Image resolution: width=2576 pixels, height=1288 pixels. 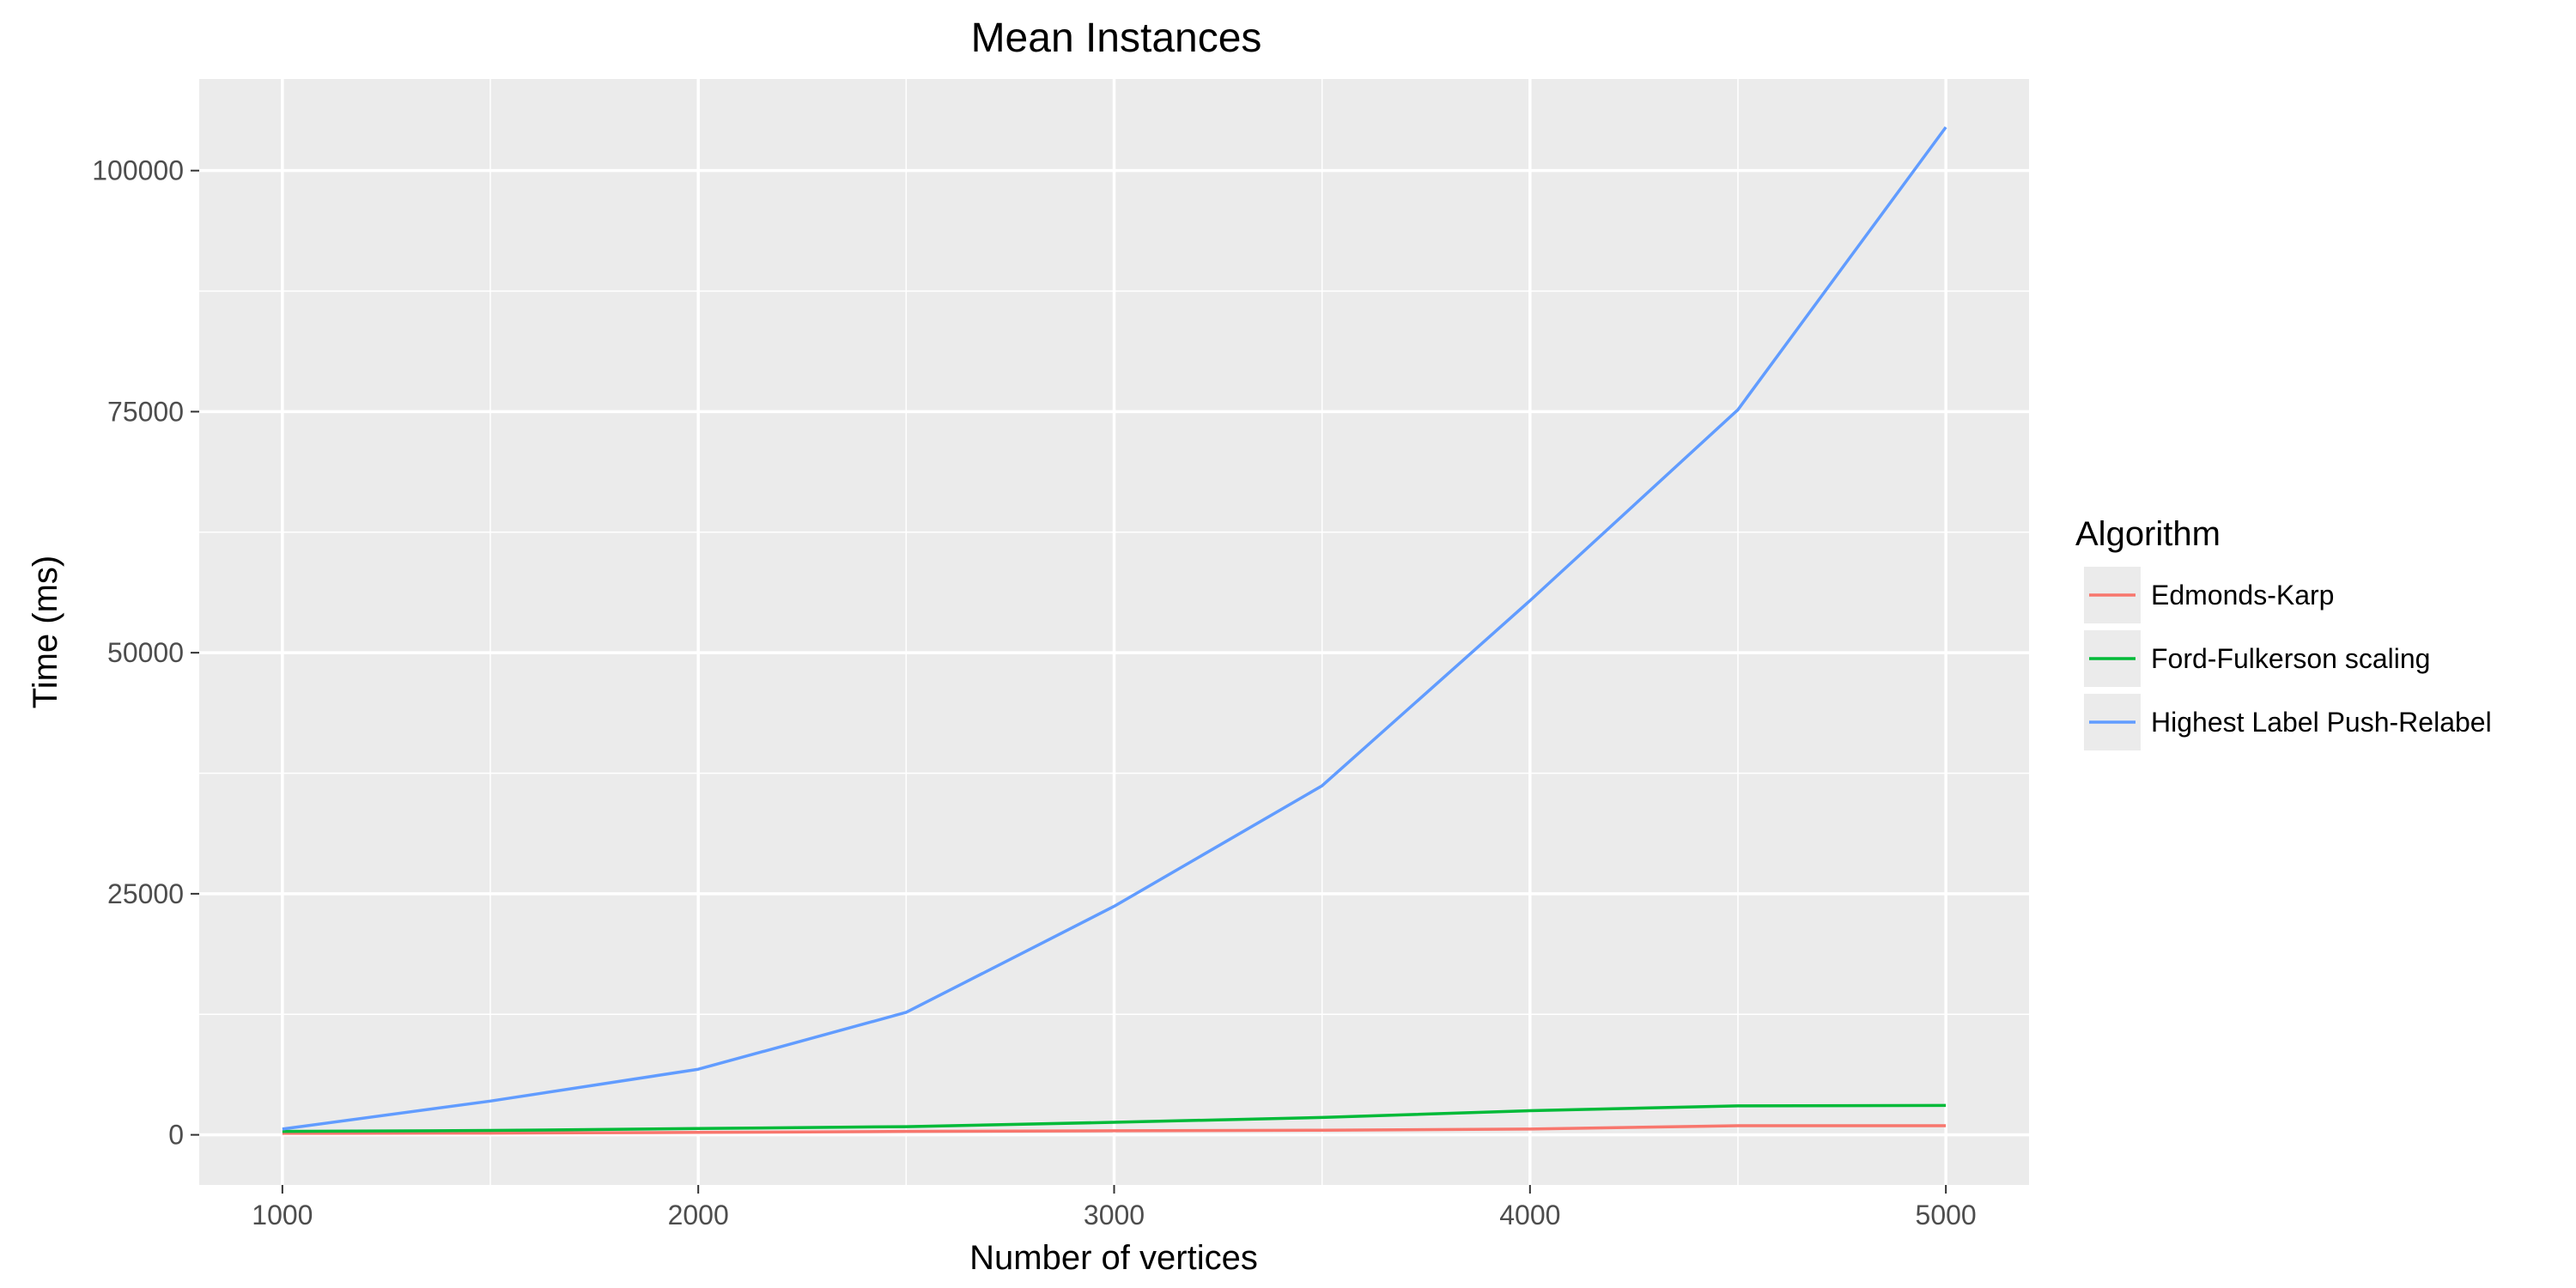 I want to click on x-tick-label: 2000, so click(x=698, y=1215).